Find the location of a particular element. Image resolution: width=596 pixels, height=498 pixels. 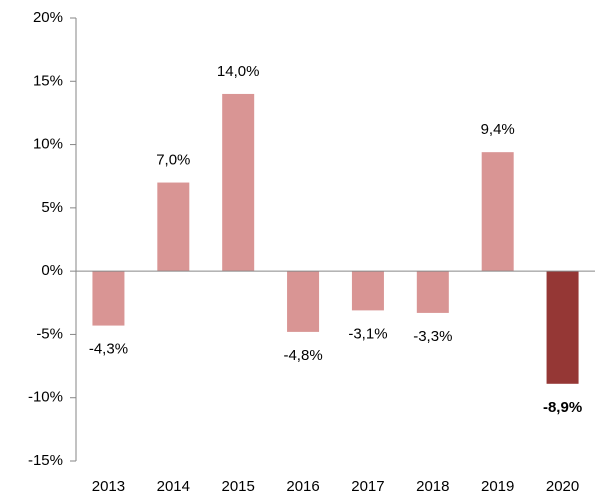

value-label: -8,9% is located at coordinates (562, 407).